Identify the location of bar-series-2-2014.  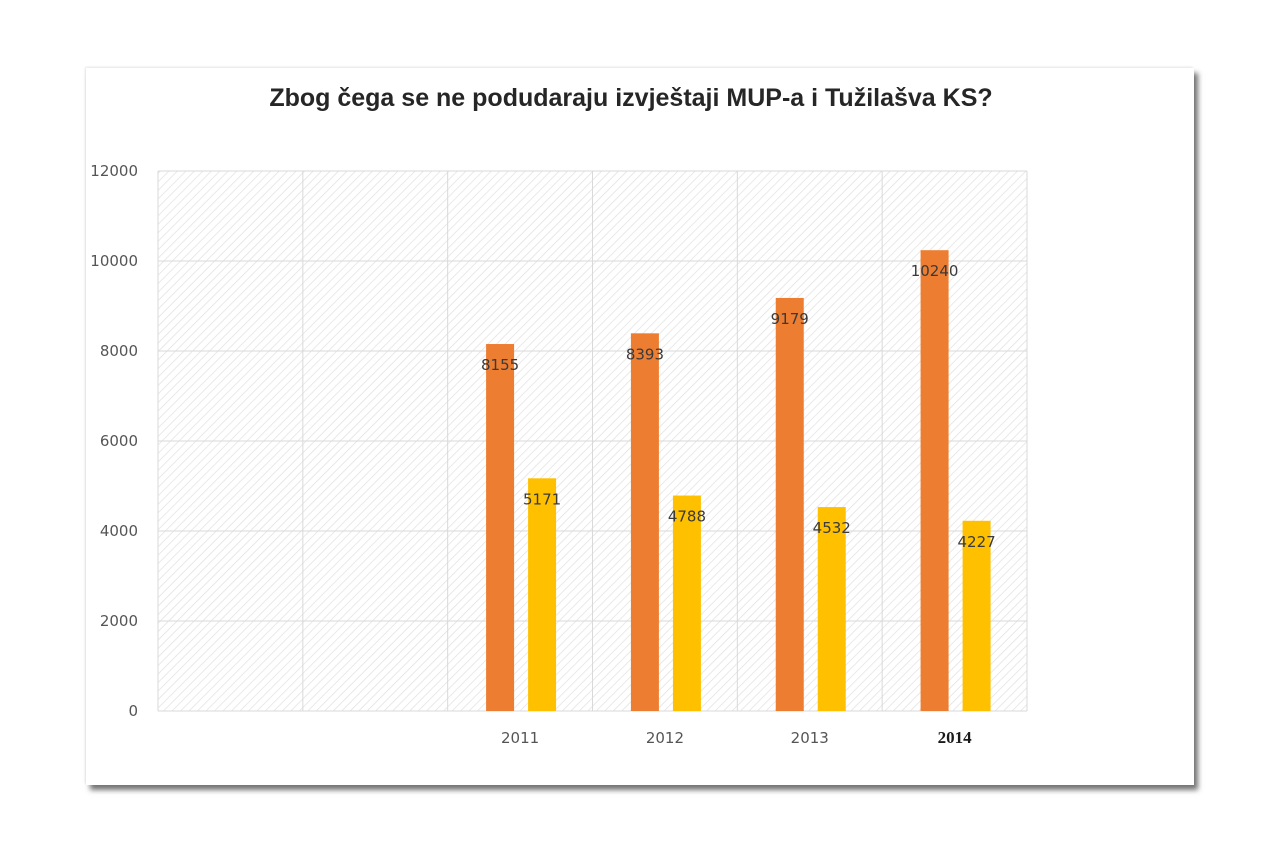
(976, 615).